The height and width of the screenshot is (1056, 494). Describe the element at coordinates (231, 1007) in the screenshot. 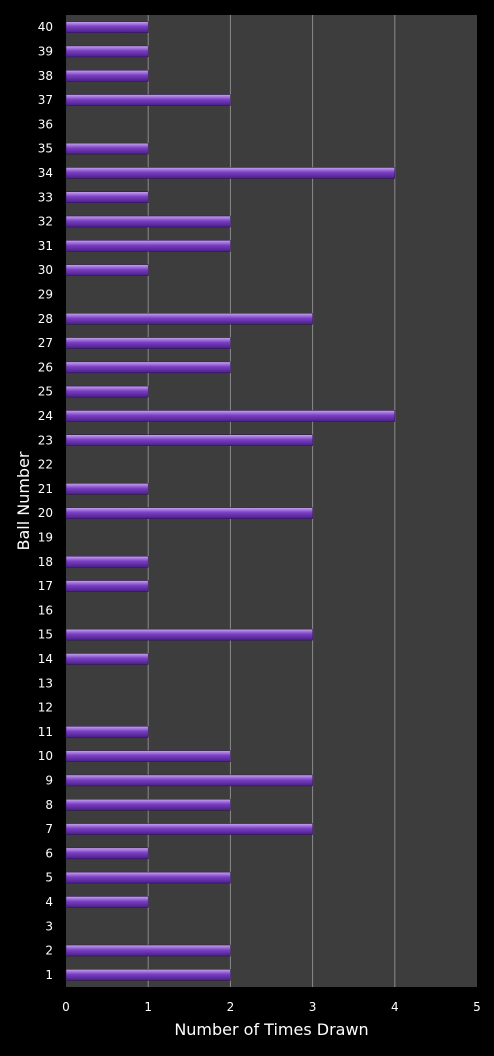

I see `x-tick-label: 2` at that location.